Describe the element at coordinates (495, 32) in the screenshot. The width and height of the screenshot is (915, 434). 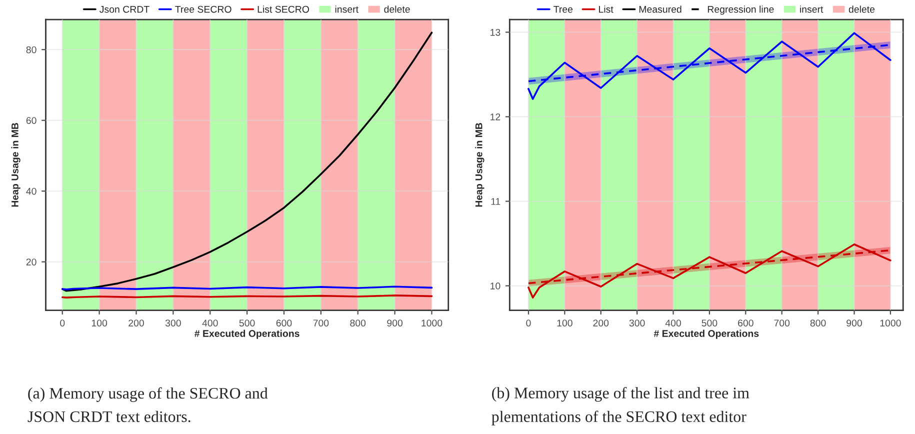
I see `y-tick-label: 13` at that location.